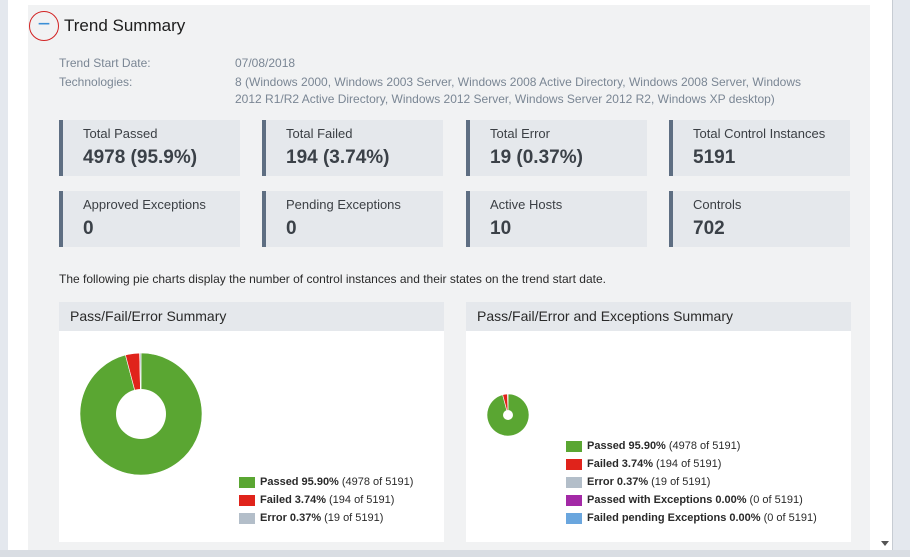 Image resolution: width=910 pixels, height=557 pixels. What do you see at coordinates (501, 228) in the screenshot?
I see `stat-value: 10` at bounding box center [501, 228].